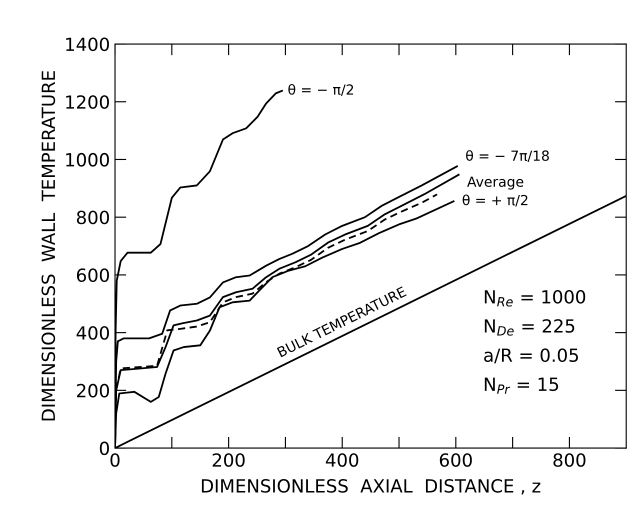 This screenshot has height=518, width=639. What do you see at coordinates (495, 200) in the screenshot?
I see `series-label: θ = + π/2` at bounding box center [495, 200].